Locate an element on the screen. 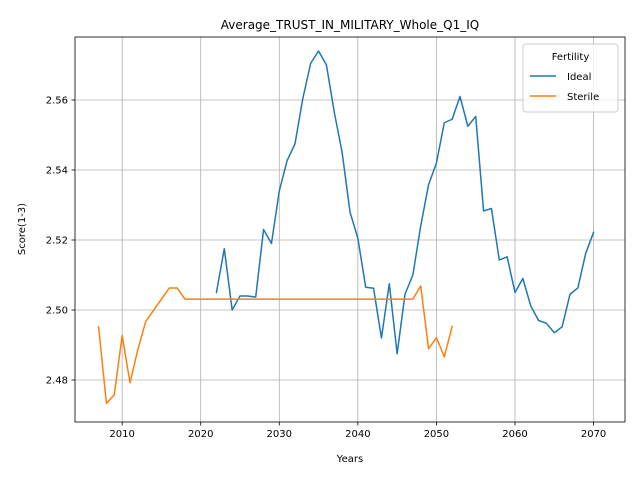 Image resolution: width=640 pixels, height=480 pixels. x-tick-label: 2050 is located at coordinates (436, 434).